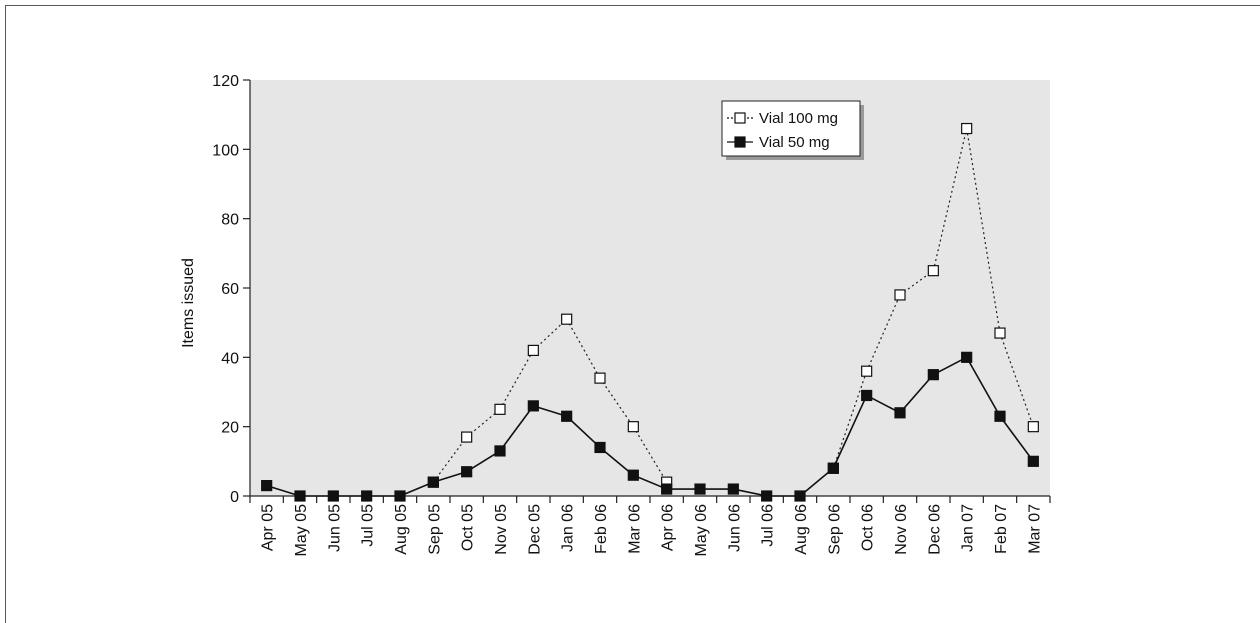 The image size is (1260, 623). Describe the element at coordinates (794, 142) in the screenshot. I see `legend-label: Vial 50 mg` at that location.